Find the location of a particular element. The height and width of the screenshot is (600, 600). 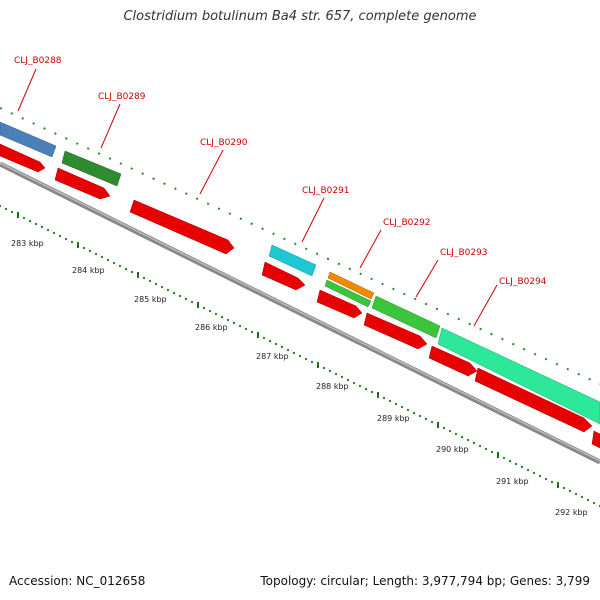

tick-label: 285 kbp is located at coordinates (150, 299).